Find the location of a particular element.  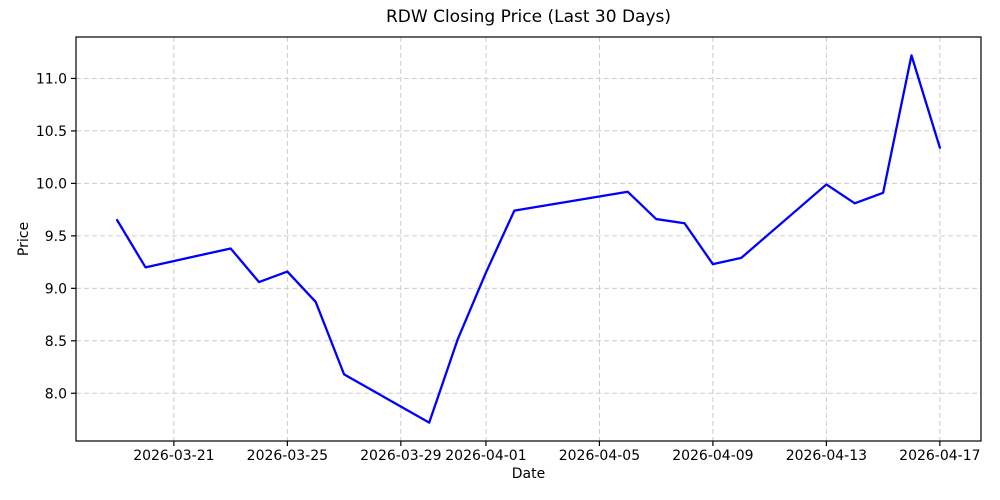

chart-title: RDW Closing Price (Last 30 Days) is located at coordinates (528, 17).